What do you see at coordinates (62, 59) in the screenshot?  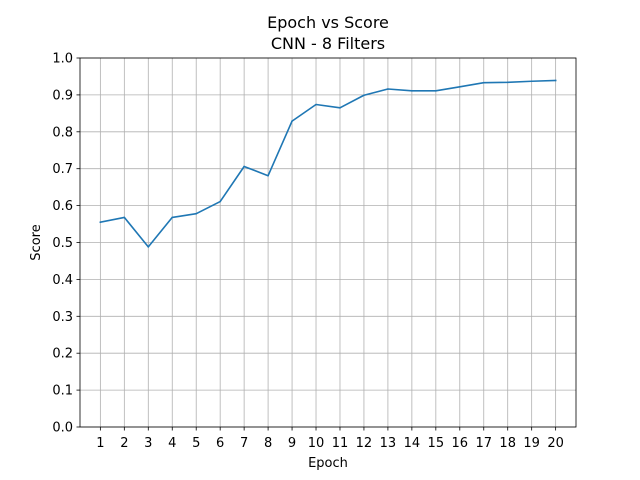 I see `y-tick-label: 1.0` at bounding box center [62, 59].